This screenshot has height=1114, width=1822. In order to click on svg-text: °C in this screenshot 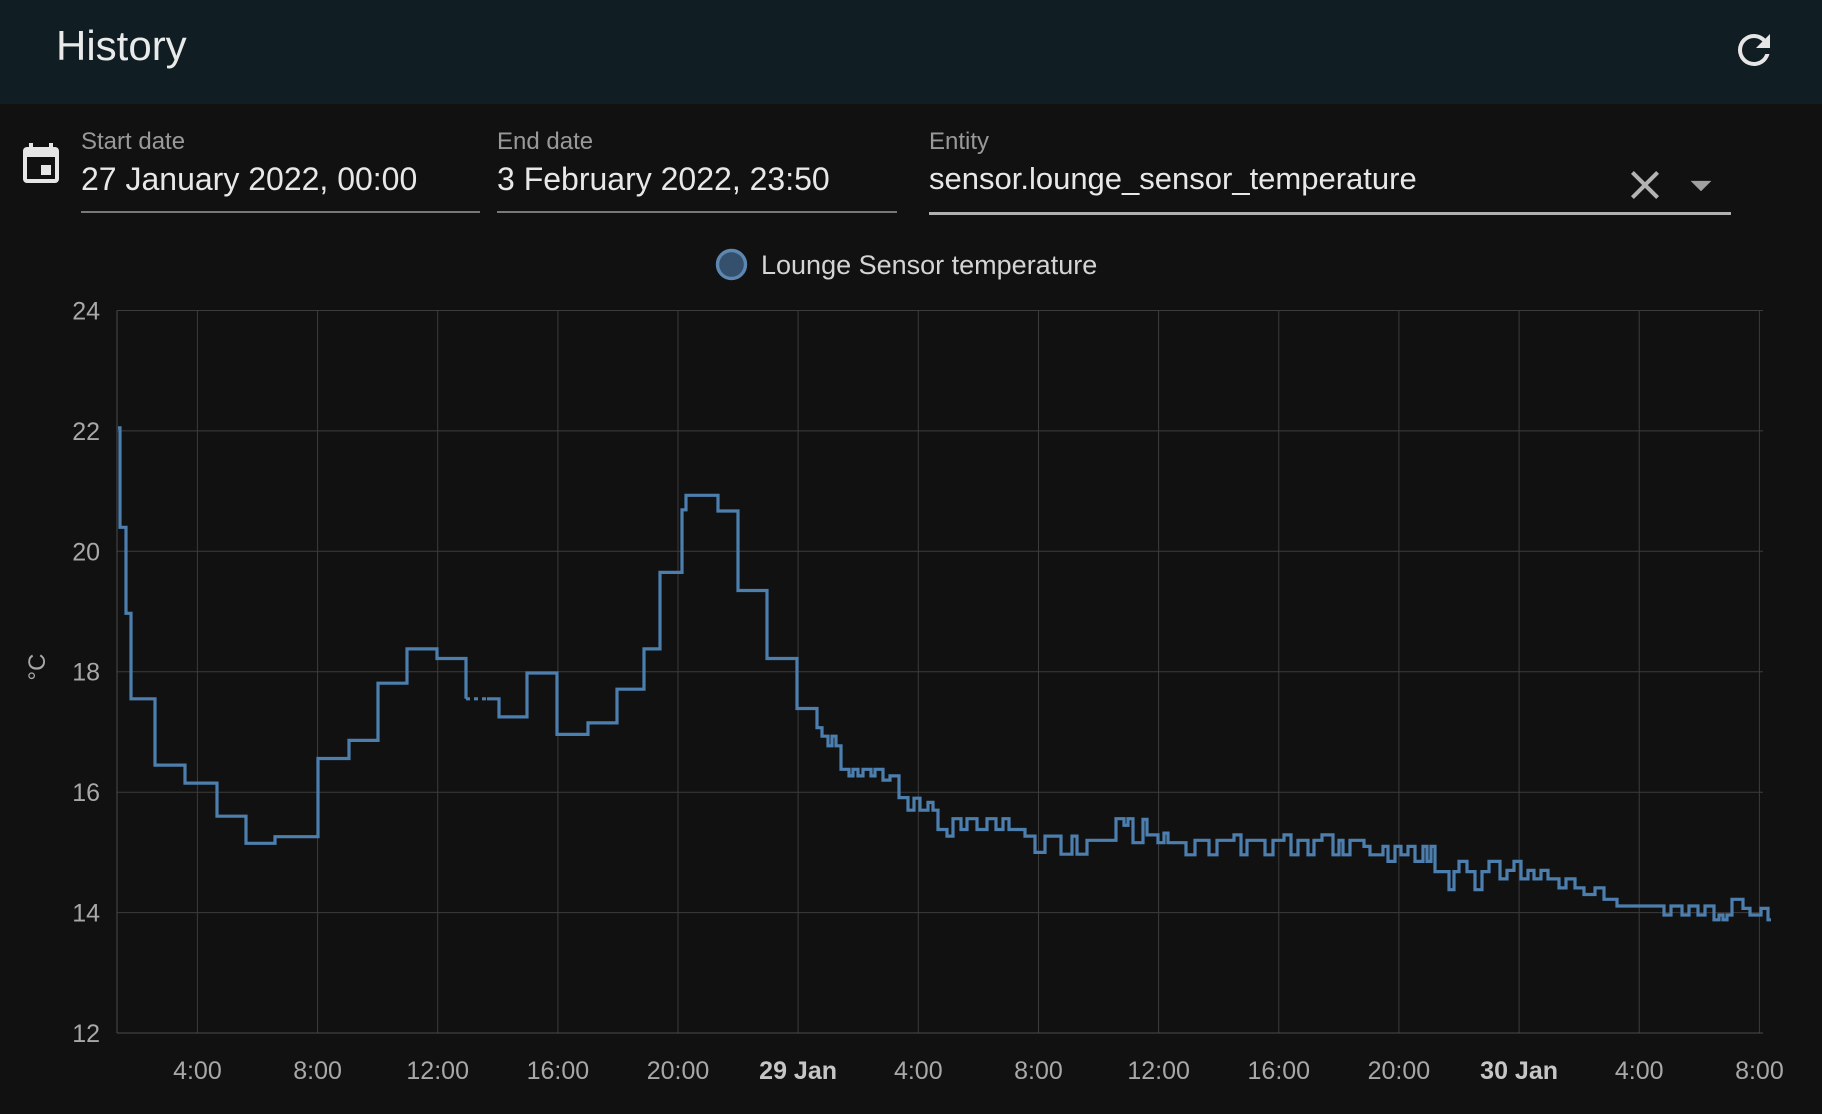, I will do `click(37, 667)`.